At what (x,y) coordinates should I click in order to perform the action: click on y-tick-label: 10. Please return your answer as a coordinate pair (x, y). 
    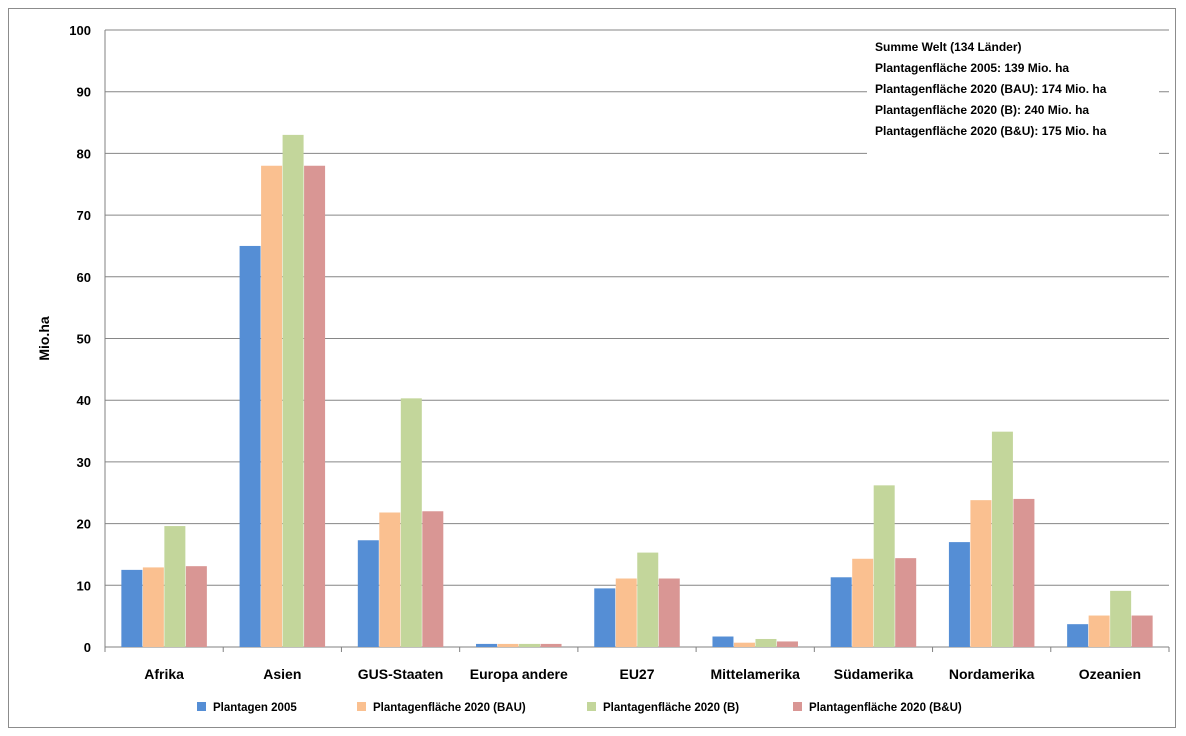
    Looking at the image, I should click on (84, 585).